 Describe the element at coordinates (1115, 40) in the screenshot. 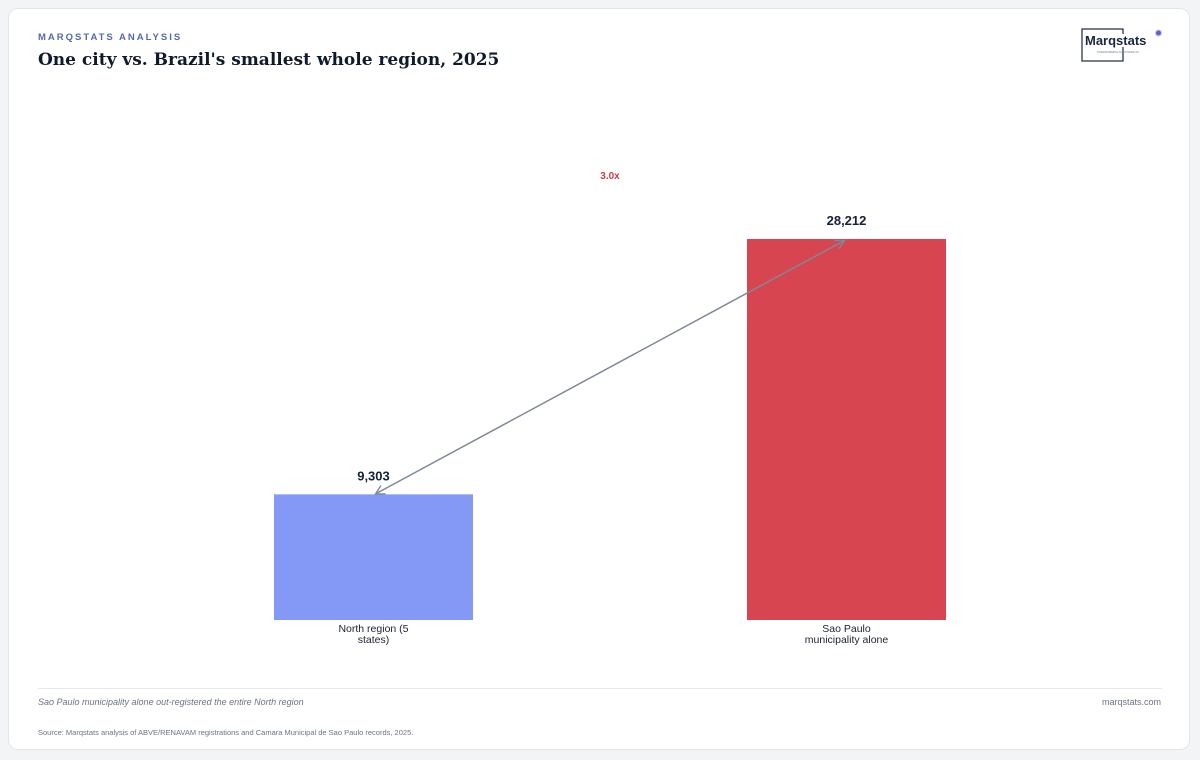

I see `logo-wordmark: Marqstats` at that location.